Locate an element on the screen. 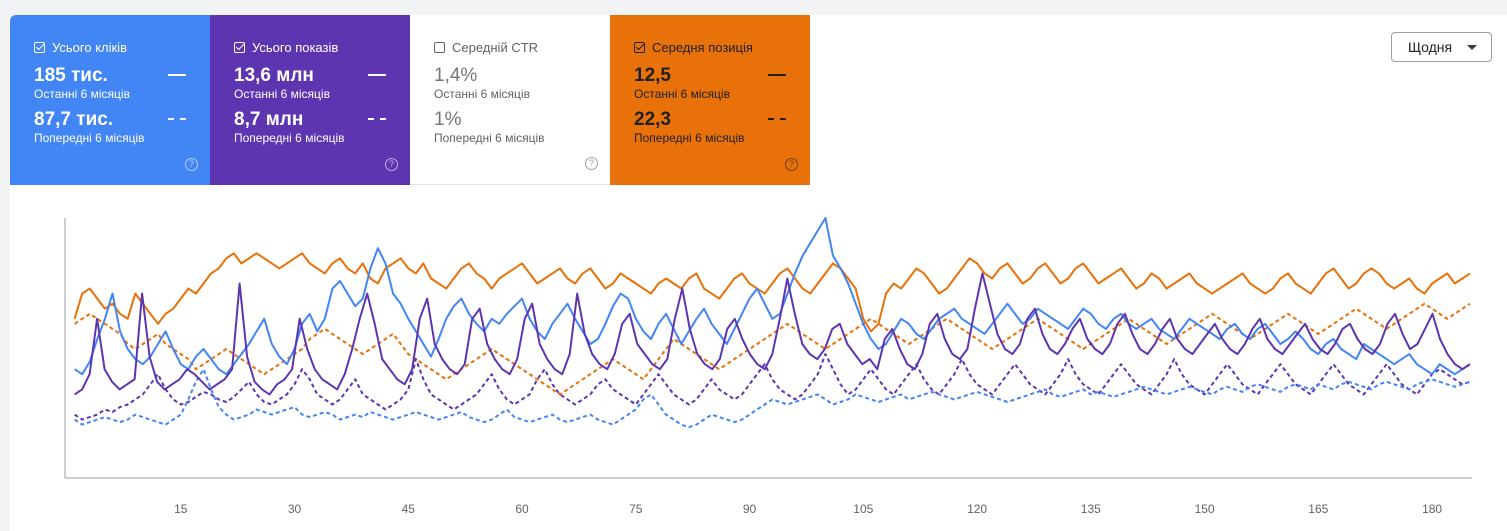 Image resolution: width=1507 pixels, height=531 pixels. current-value: 12,5 is located at coordinates (652, 75).